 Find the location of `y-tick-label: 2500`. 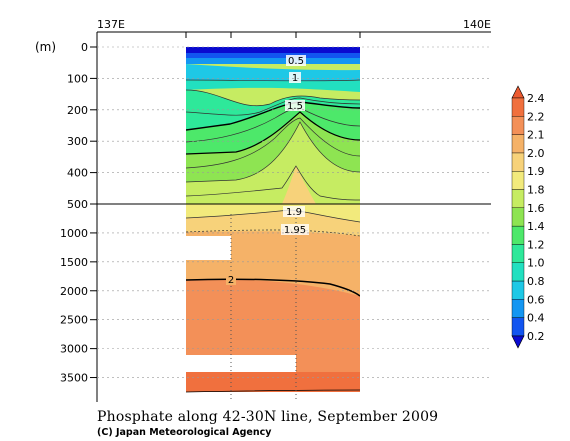

y-tick-label: 2500 is located at coordinates (74, 320).